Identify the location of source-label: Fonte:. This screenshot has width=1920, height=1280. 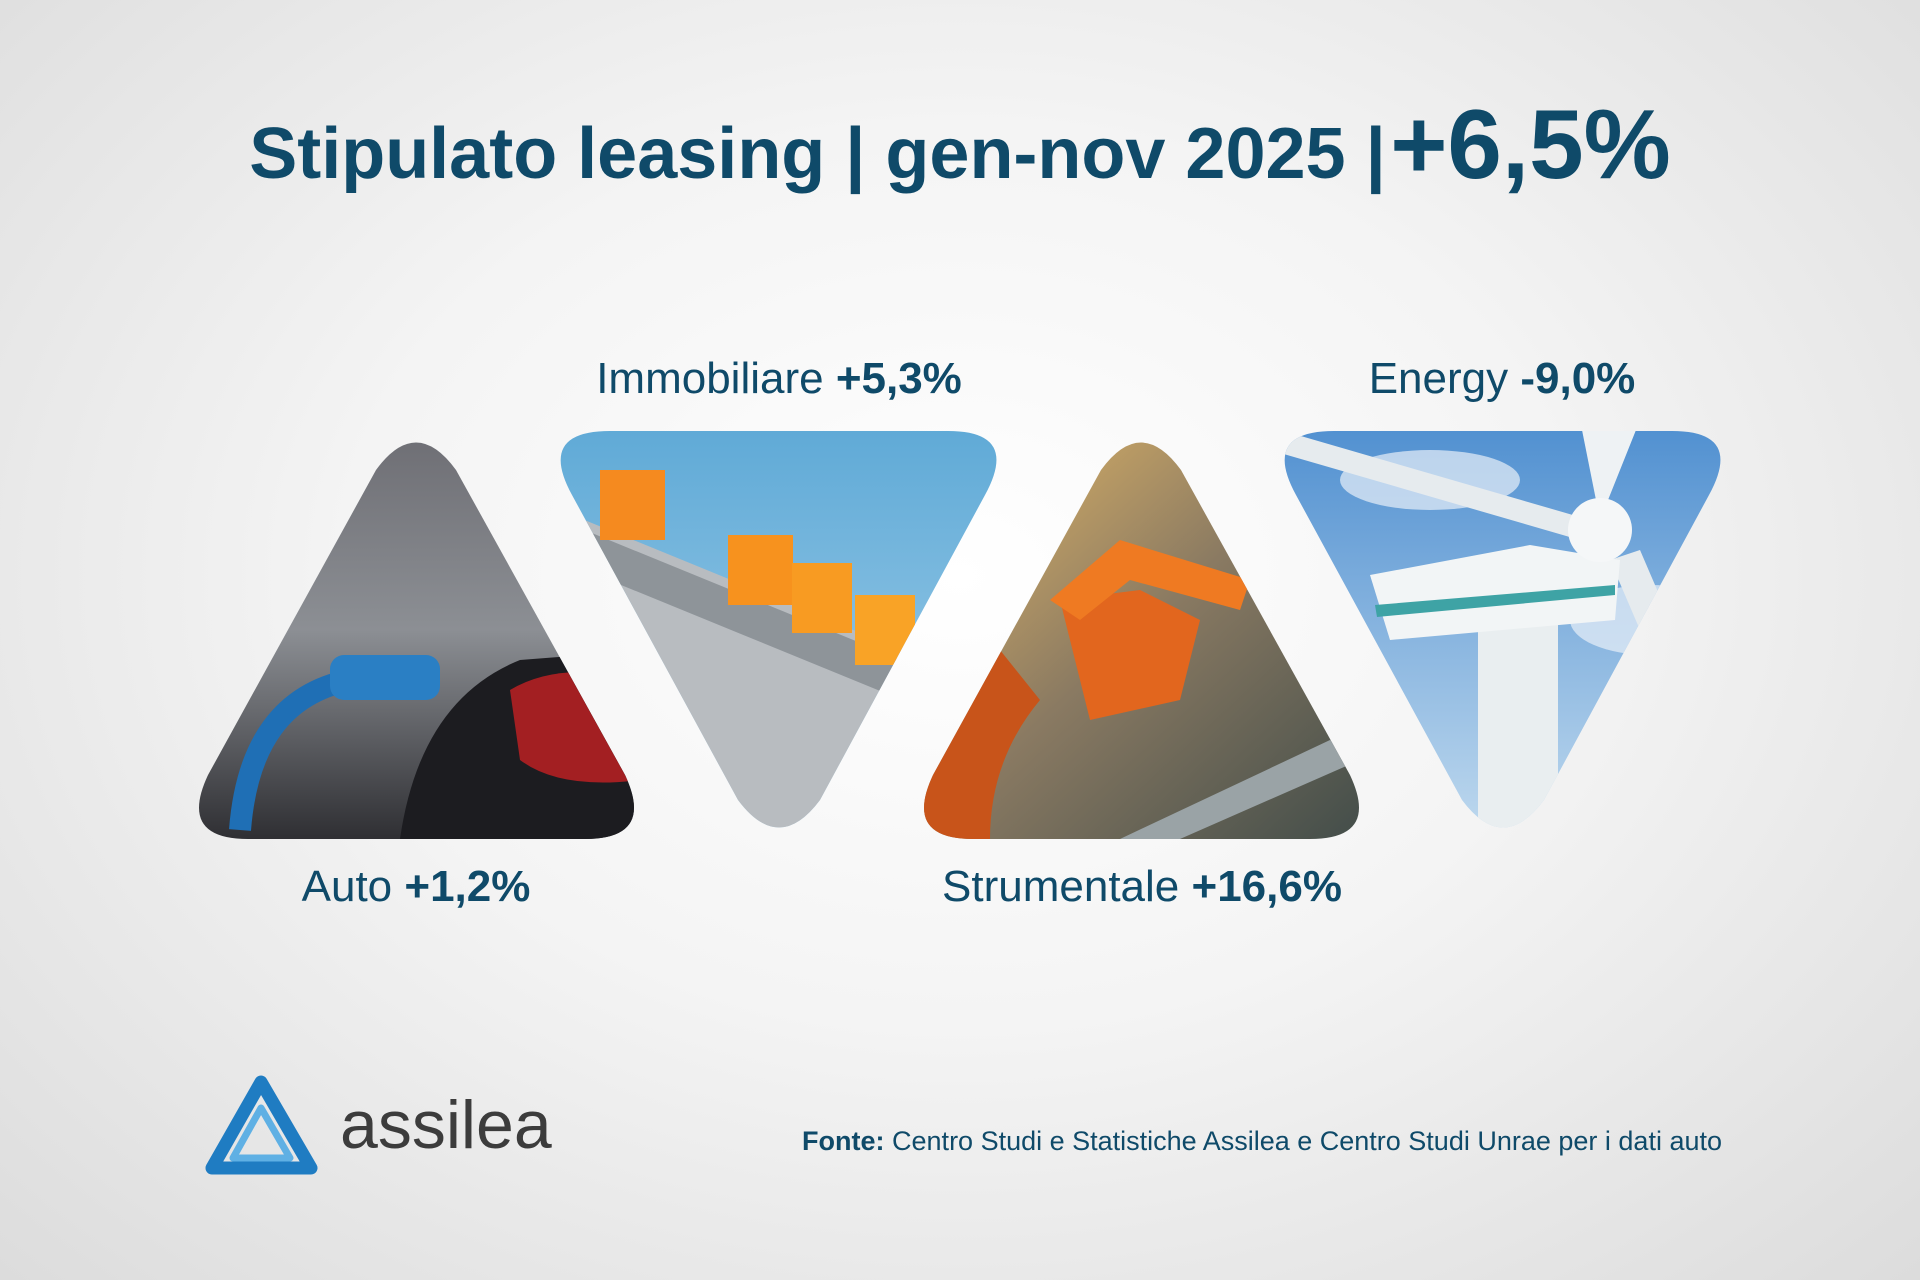
(843, 1141).